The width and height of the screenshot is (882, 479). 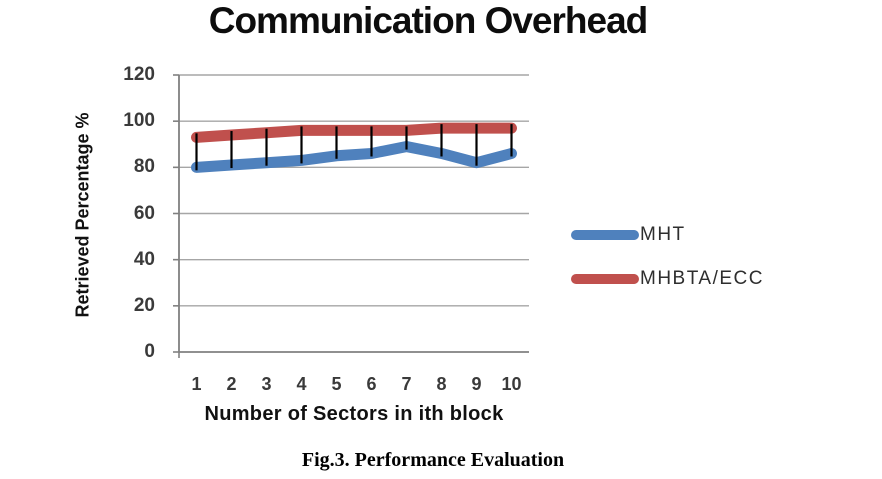 What do you see at coordinates (139, 74) in the screenshot?
I see `y-tick-label-120: 120` at bounding box center [139, 74].